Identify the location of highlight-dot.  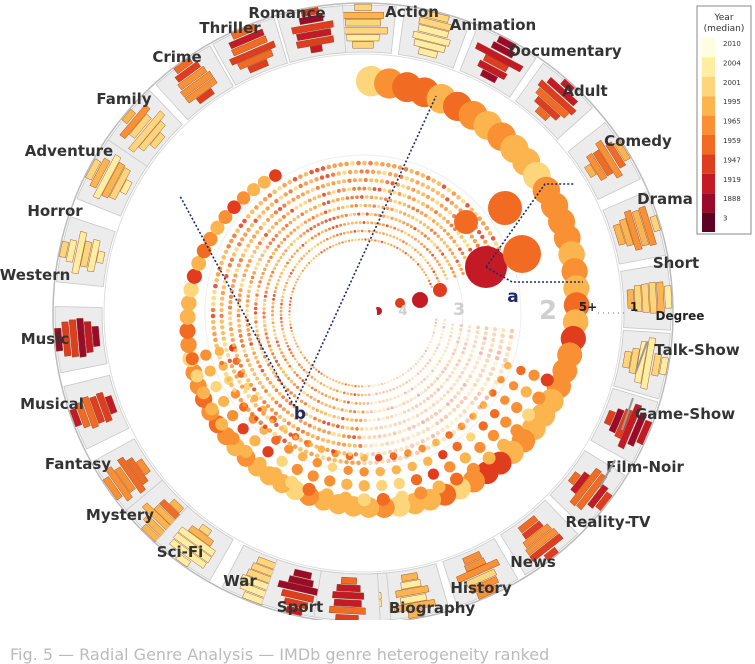
(505, 208).